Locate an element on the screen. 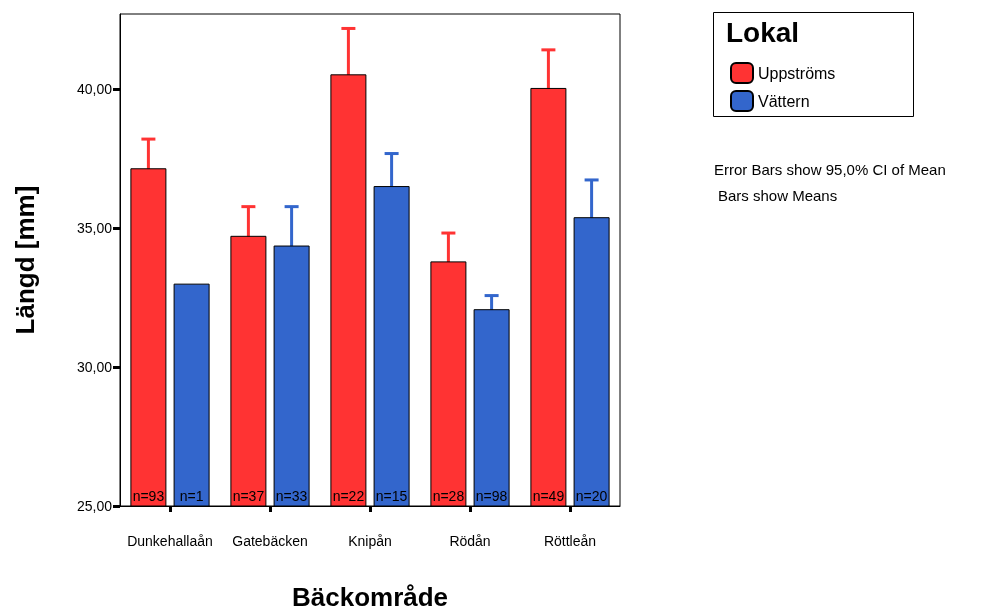  y-tick-label: 40,00 is located at coordinates (94, 89).